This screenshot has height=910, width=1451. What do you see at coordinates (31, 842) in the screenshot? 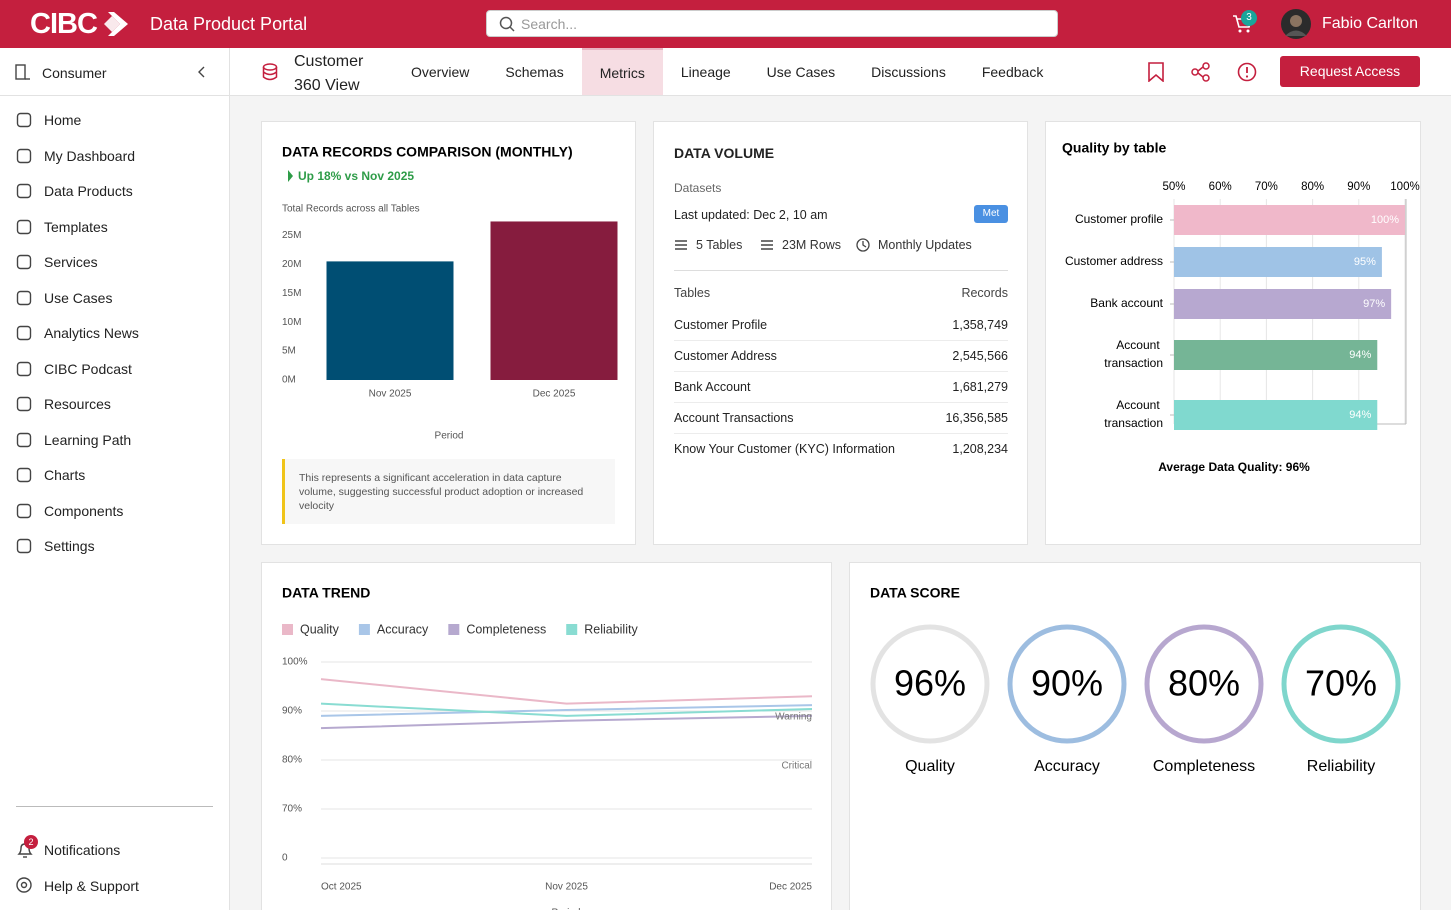
I see `notification-badge: 2` at bounding box center [31, 842].